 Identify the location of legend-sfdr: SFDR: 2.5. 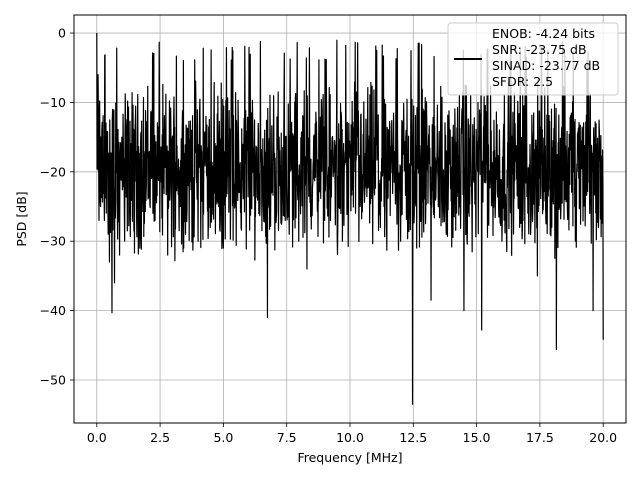
(522, 81).